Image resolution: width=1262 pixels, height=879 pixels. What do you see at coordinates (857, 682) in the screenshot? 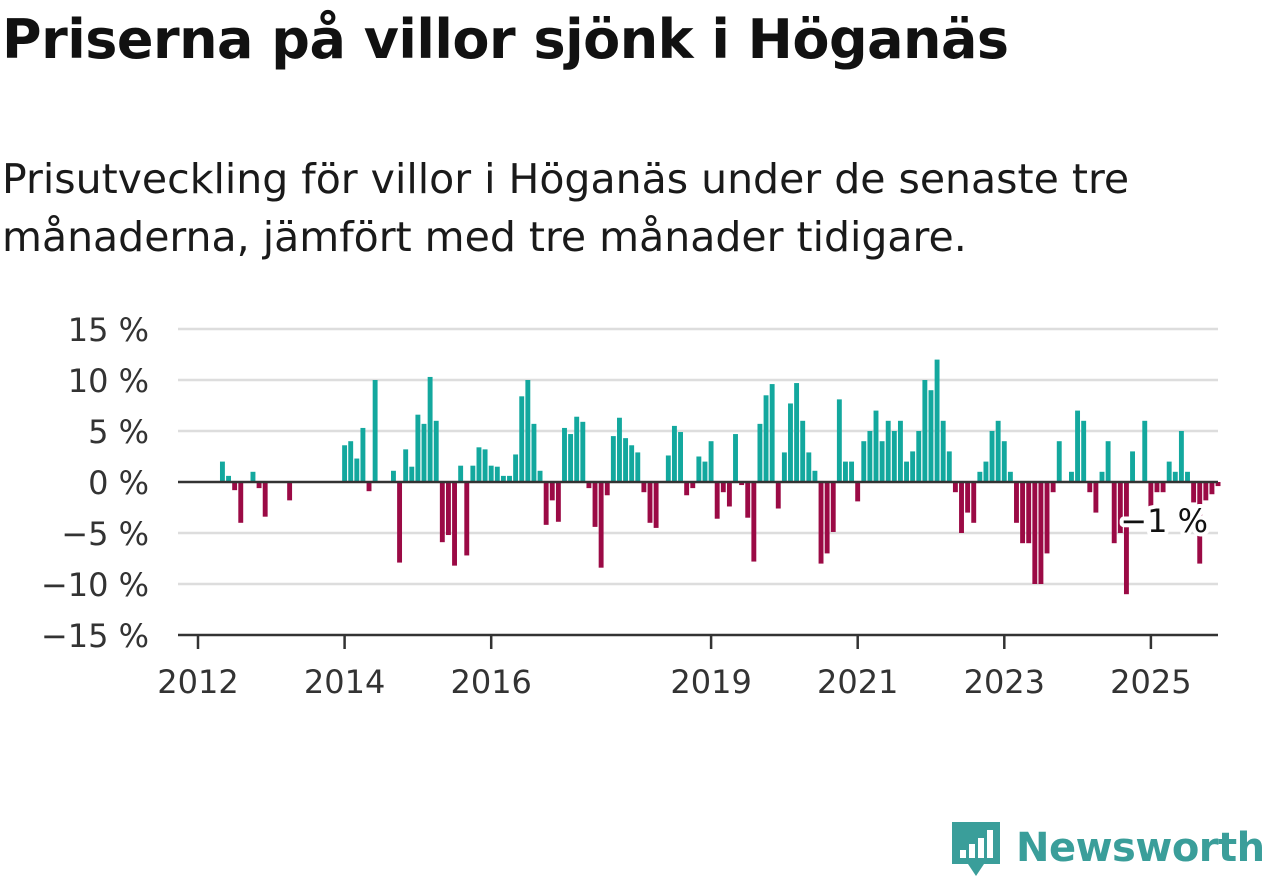
I see `x-tick-label: 2021` at bounding box center [857, 682].